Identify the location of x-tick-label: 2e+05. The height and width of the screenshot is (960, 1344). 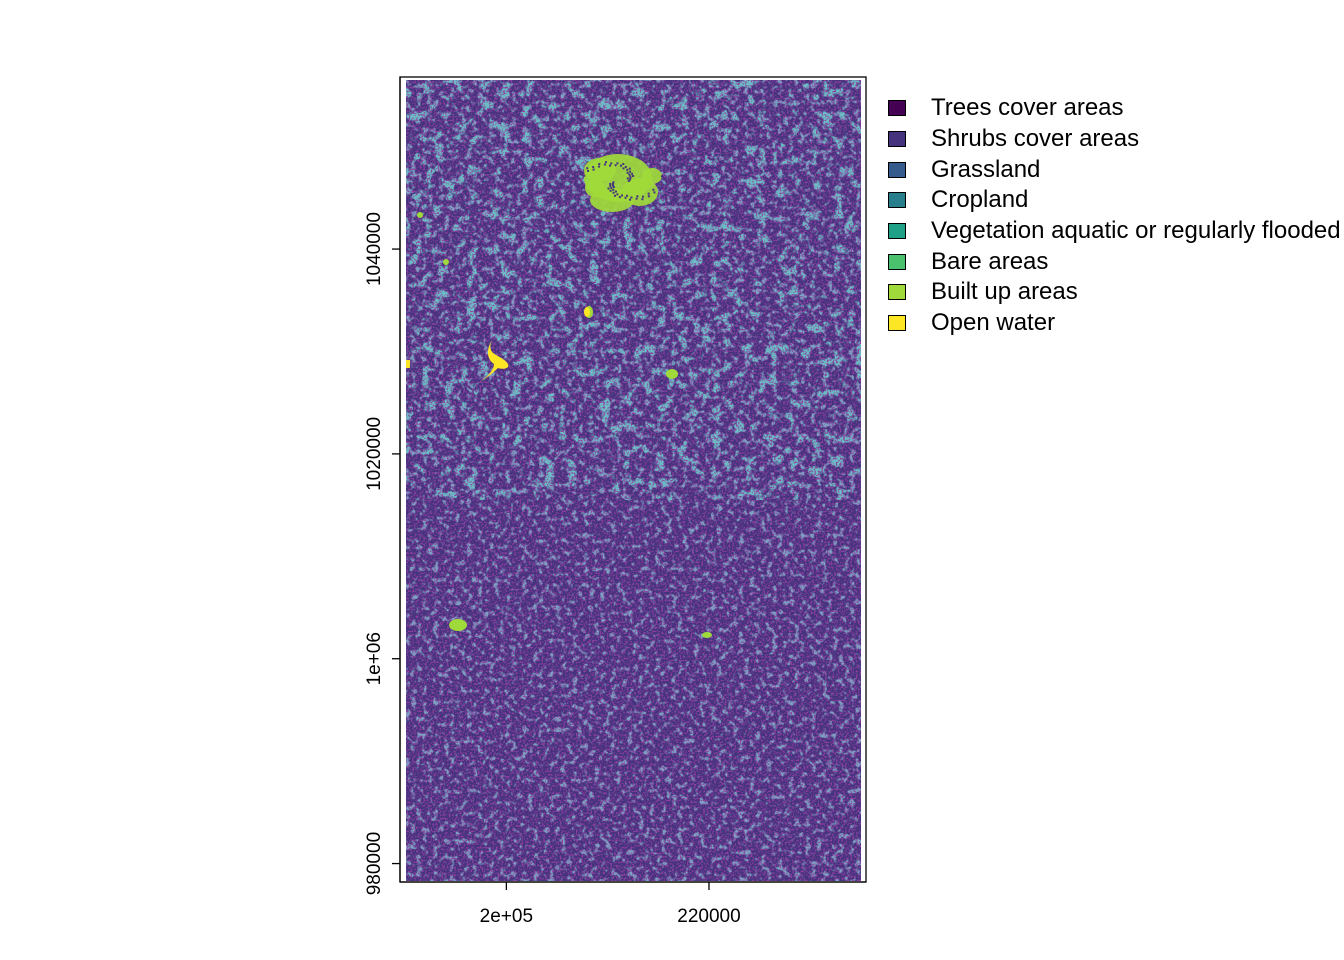
(506, 916).